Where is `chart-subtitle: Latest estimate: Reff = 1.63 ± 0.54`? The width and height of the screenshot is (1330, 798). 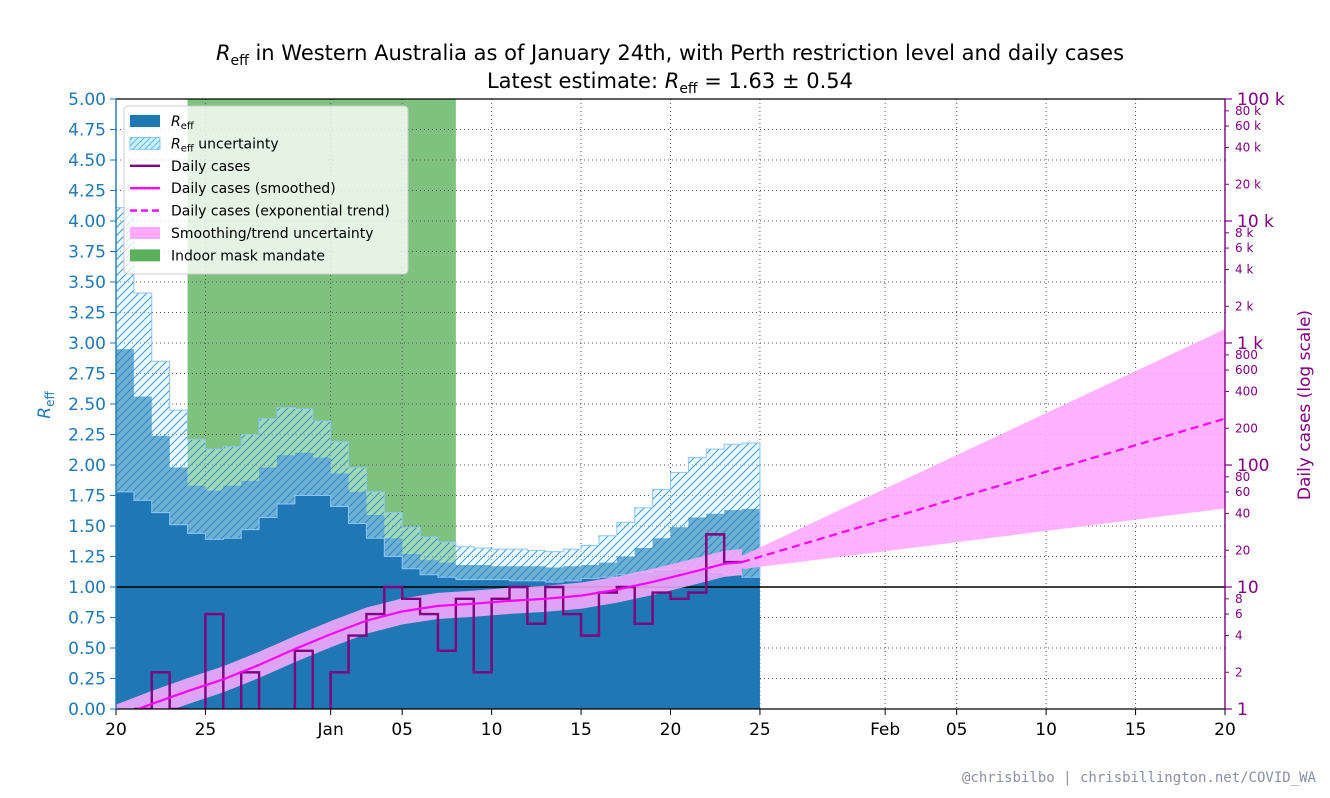
chart-subtitle: Latest estimate: Reff = 1.63 ± 0.54 is located at coordinates (670, 83).